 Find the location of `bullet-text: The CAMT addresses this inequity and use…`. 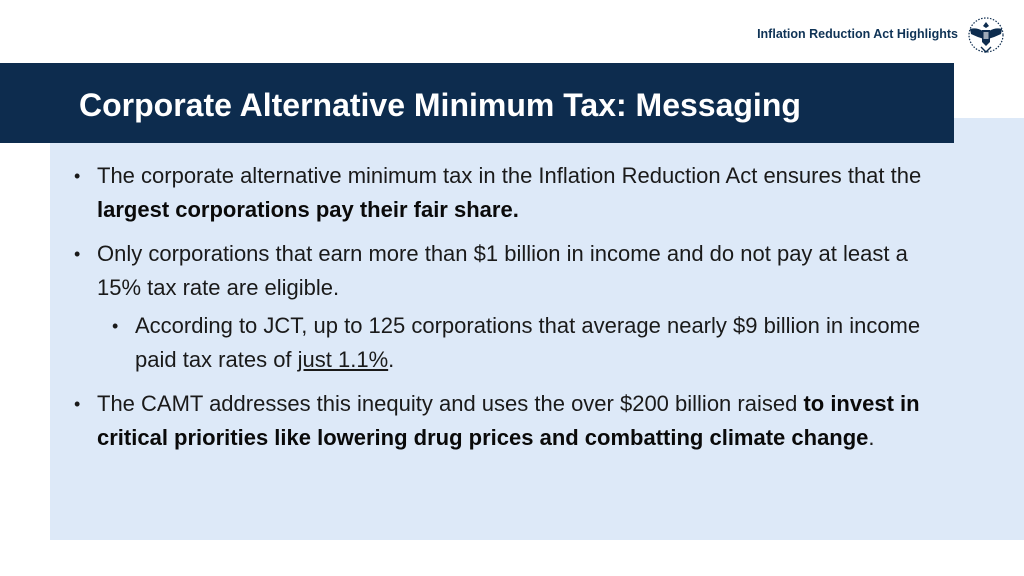

bullet-text: The CAMT addresses this inequity and use… is located at coordinates (450, 403).